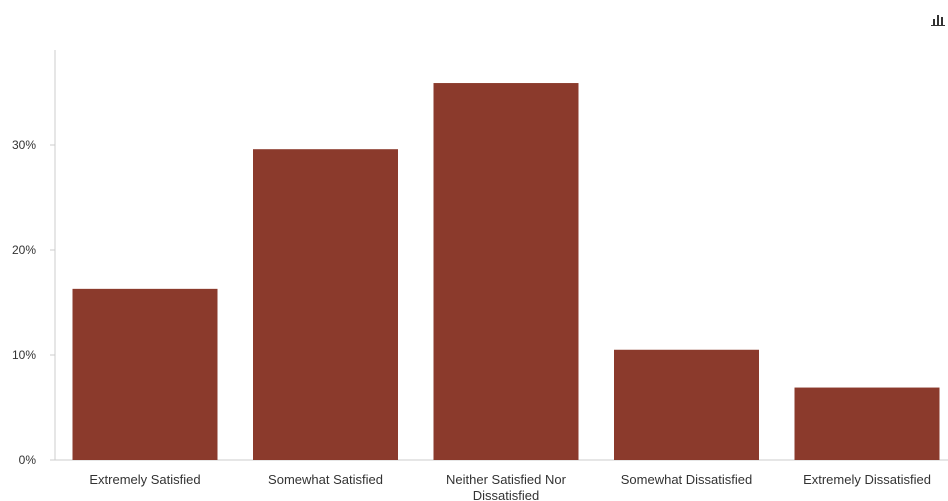  What do you see at coordinates (867, 479) in the screenshot?
I see `x-category-label: Extremely Dissatisfied` at bounding box center [867, 479].